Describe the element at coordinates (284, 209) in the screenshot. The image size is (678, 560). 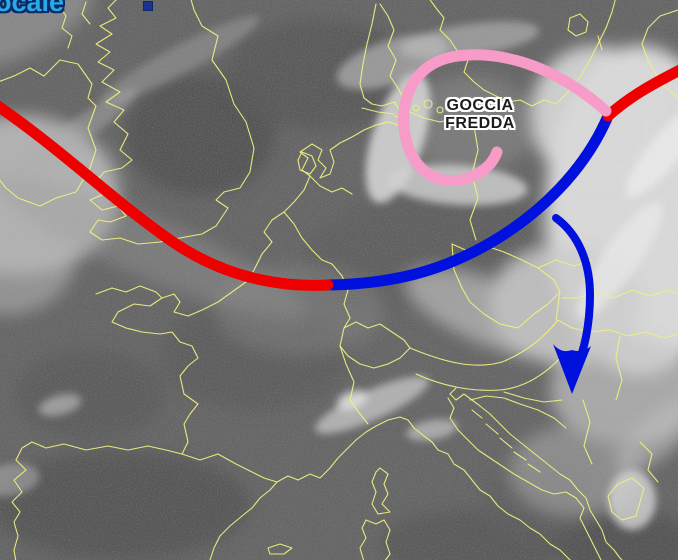
I see `coast-channel-northsea` at that location.